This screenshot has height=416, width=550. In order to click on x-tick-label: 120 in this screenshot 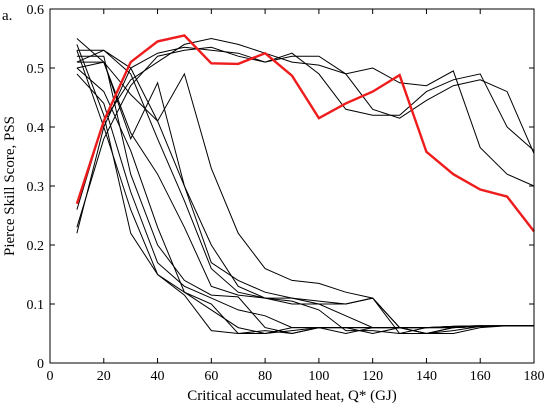, I will do `click(372, 376)`.